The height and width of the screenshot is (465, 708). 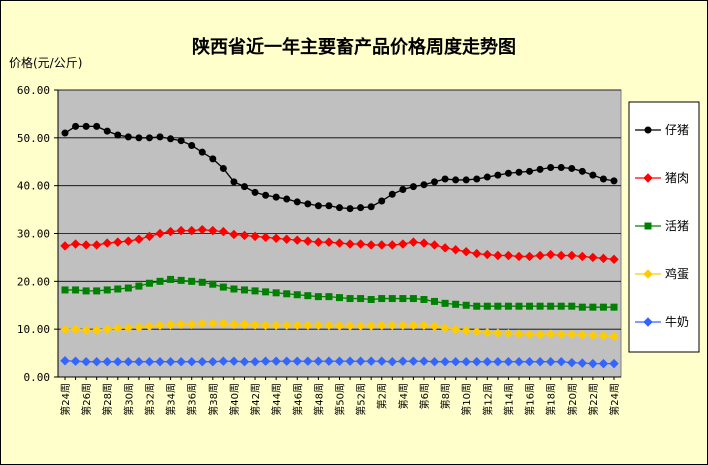 What do you see at coordinates (424, 396) in the screenshot?
I see `x-tick-label: 第6周` at bounding box center [424, 396].